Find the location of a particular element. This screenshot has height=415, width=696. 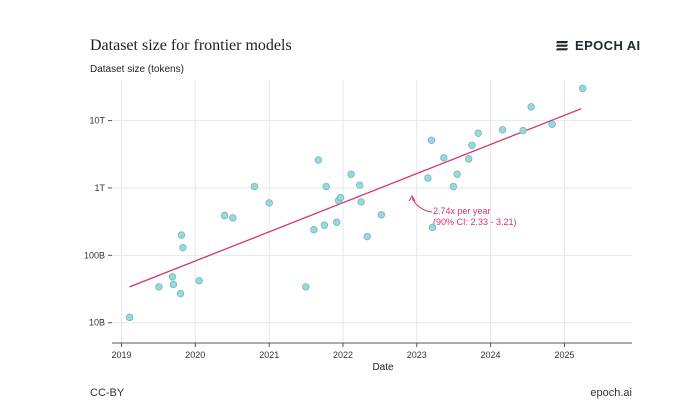

trend-label-ci: (90% CI: 2.33 - 3.21) is located at coordinates (475, 222).